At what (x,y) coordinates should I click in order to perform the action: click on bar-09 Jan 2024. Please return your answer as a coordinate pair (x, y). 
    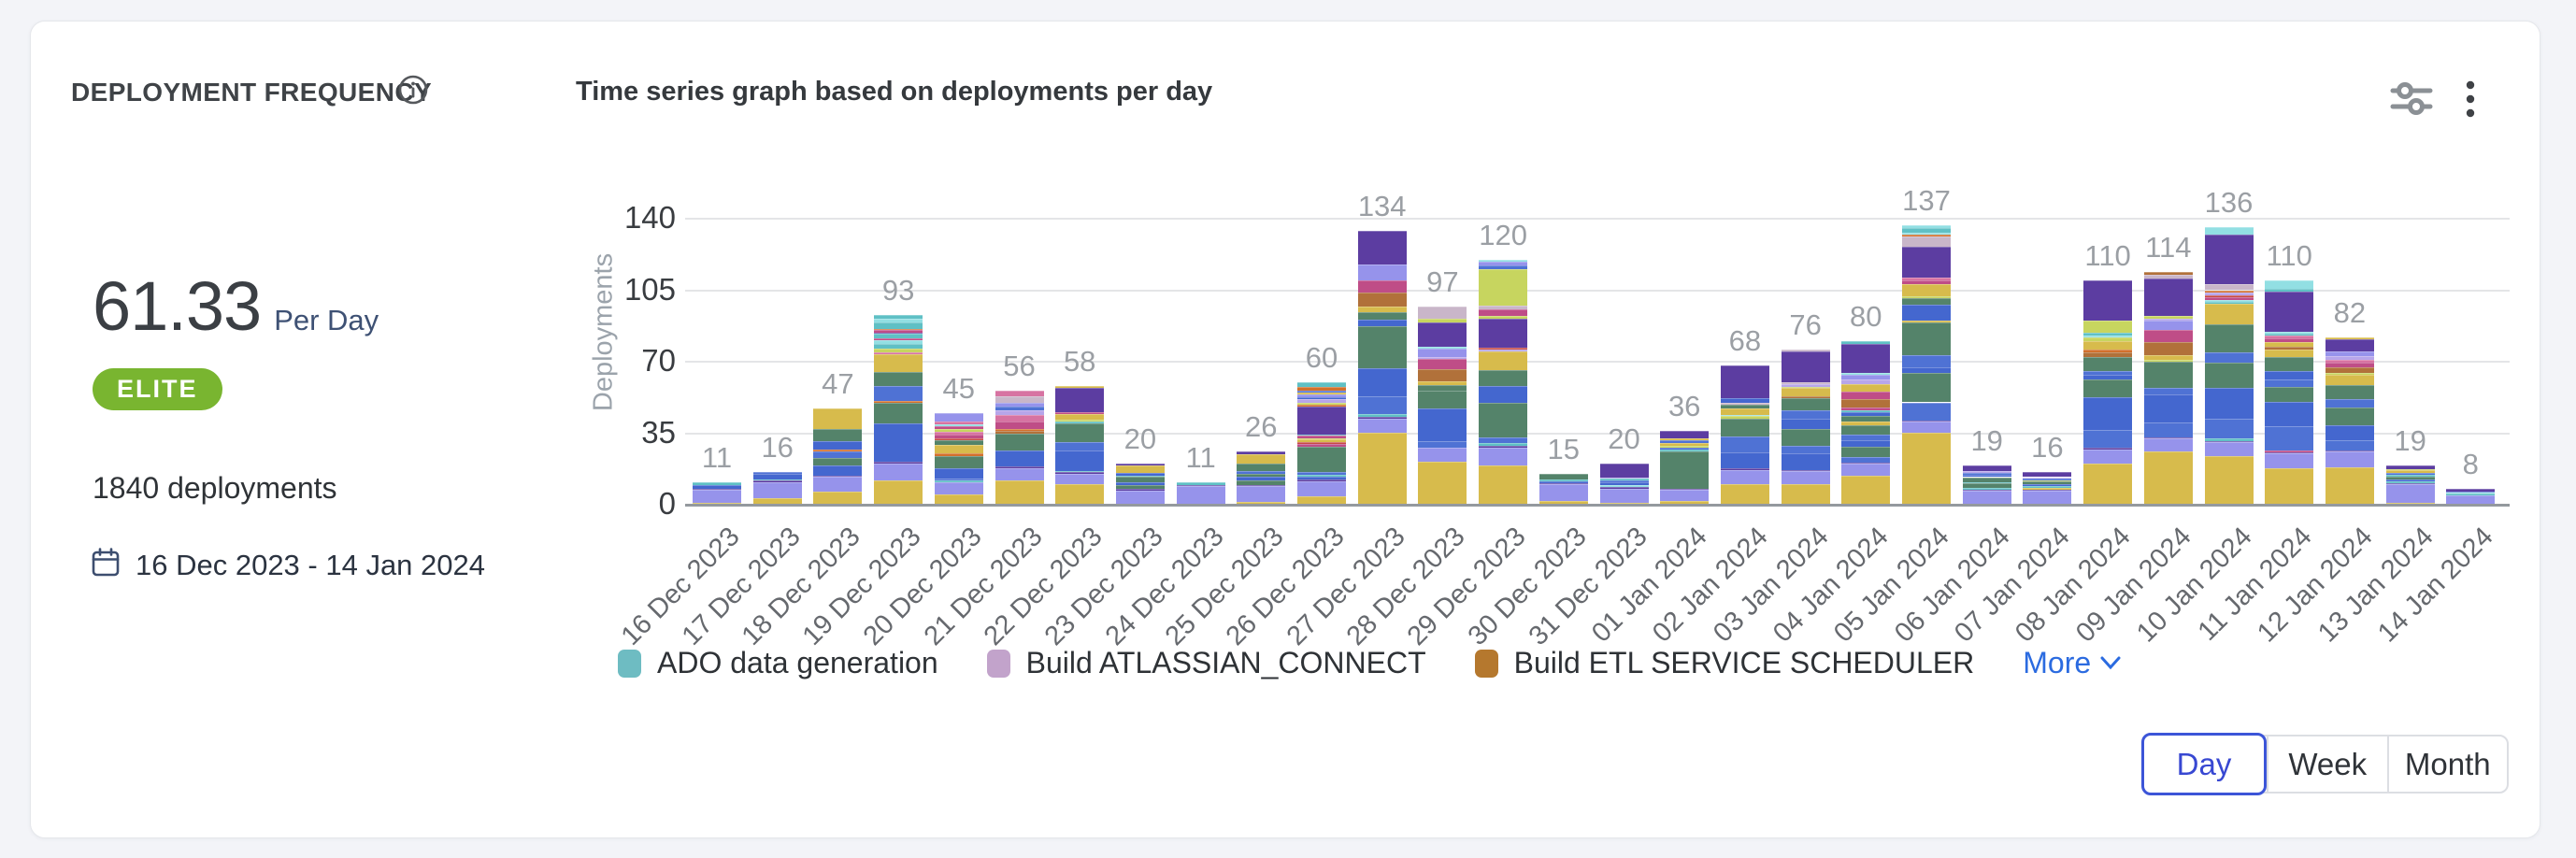
    Looking at the image, I should click on (2168, 388).